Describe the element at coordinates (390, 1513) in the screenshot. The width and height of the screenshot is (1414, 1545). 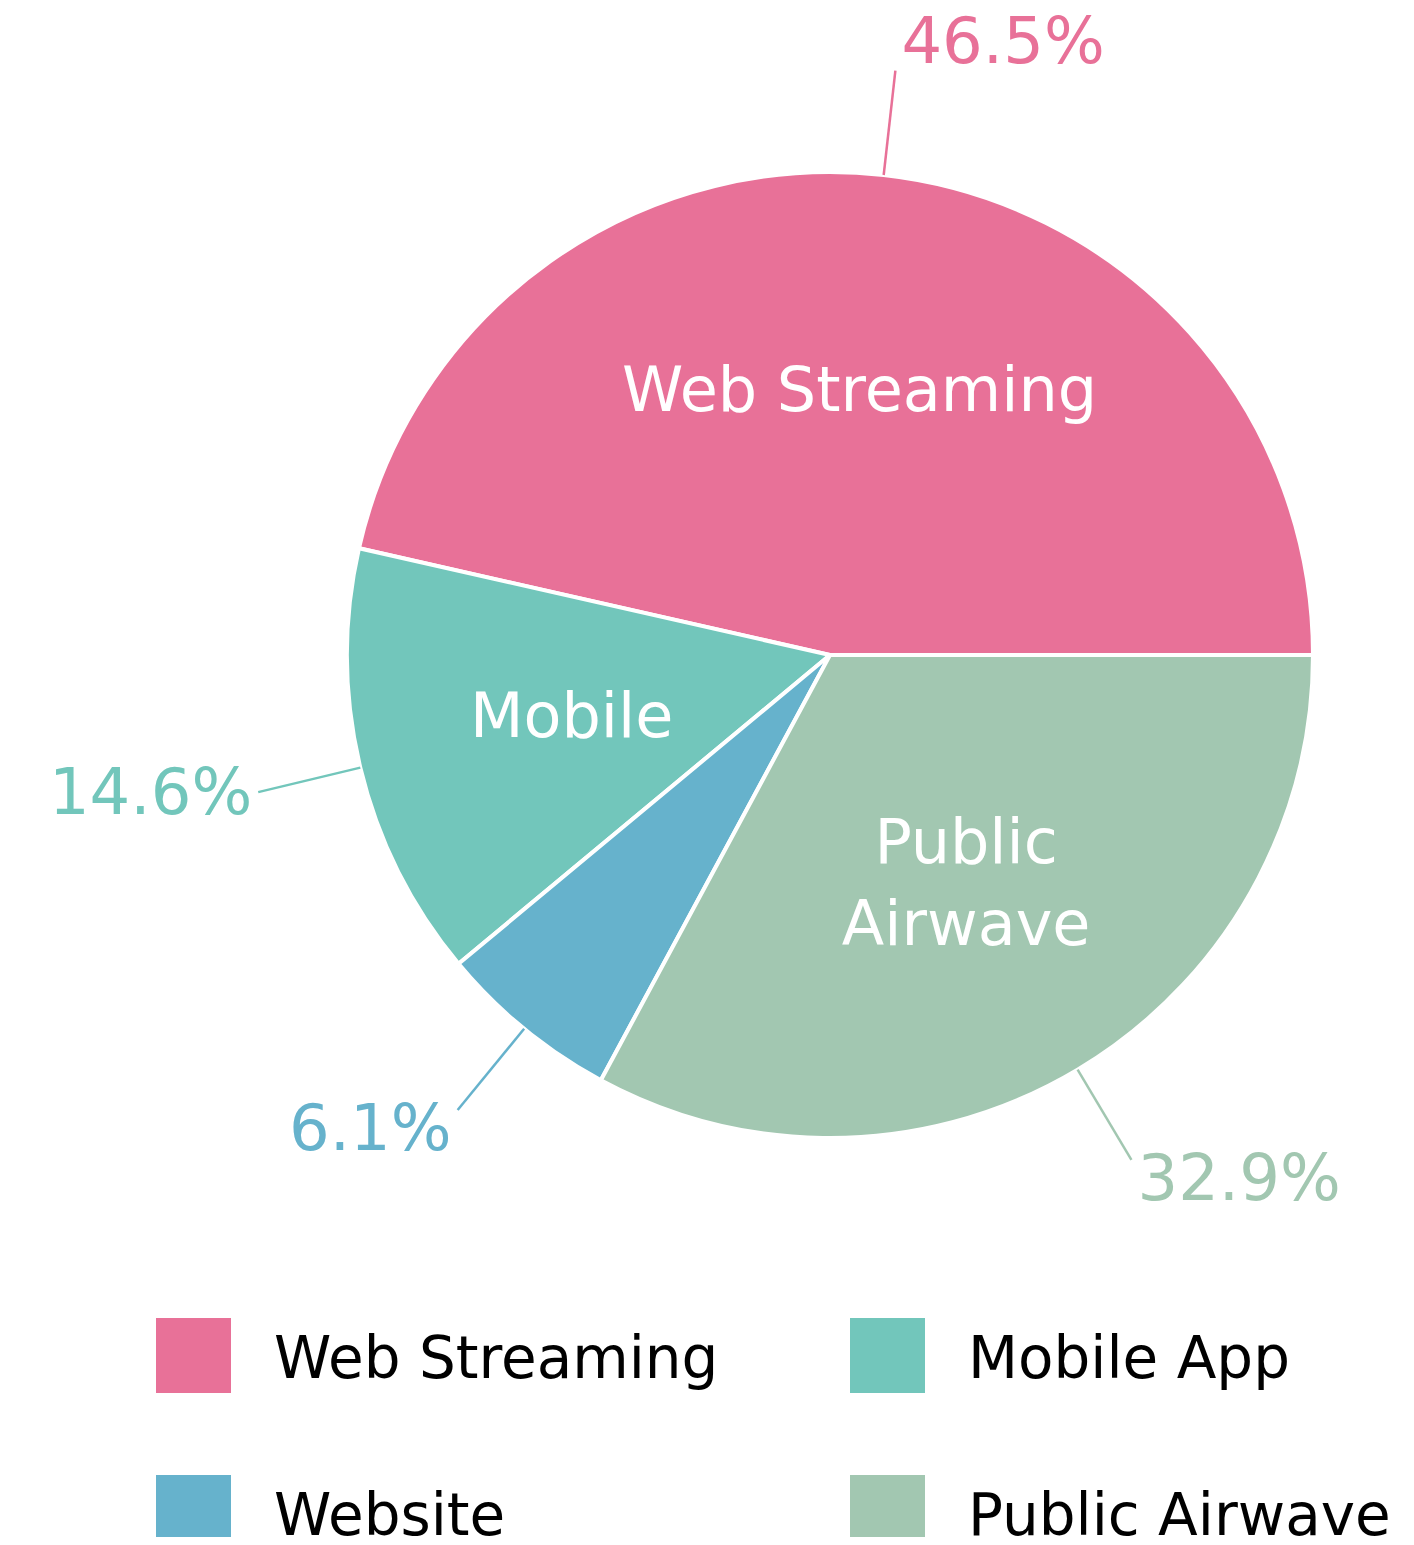
I see `legend-label: Website` at that location.